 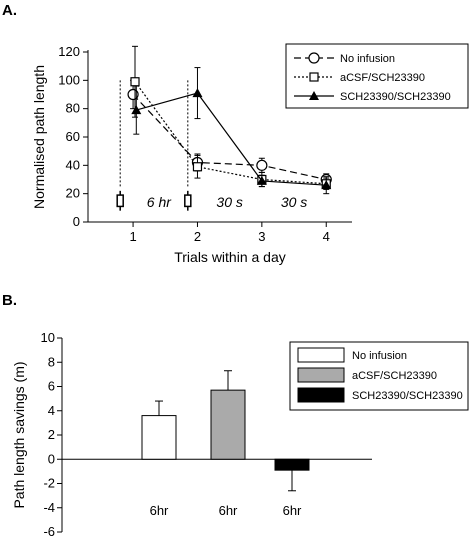 I want to click on x-tick-label: 2, so click(x=197, y=236).